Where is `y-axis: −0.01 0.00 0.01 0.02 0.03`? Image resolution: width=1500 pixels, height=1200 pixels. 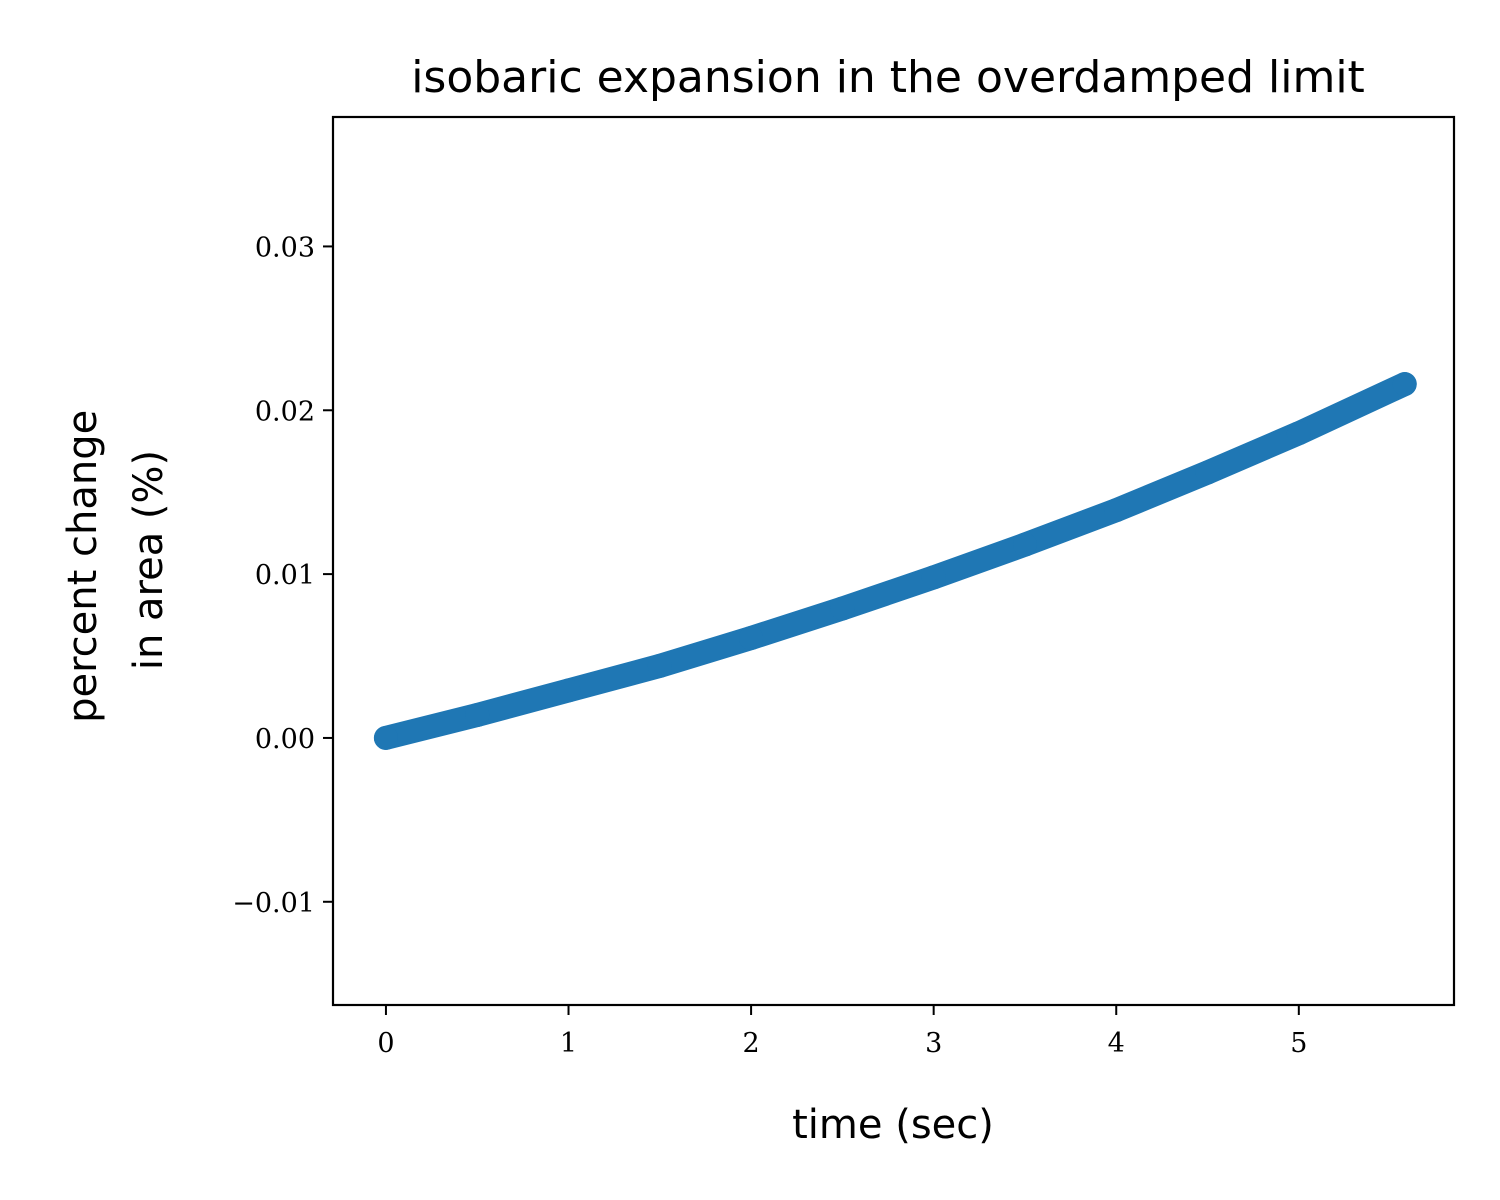
y-axis: −0.01 0.00 0.01 0.02 0.03 is located at coordinates (282, 575).